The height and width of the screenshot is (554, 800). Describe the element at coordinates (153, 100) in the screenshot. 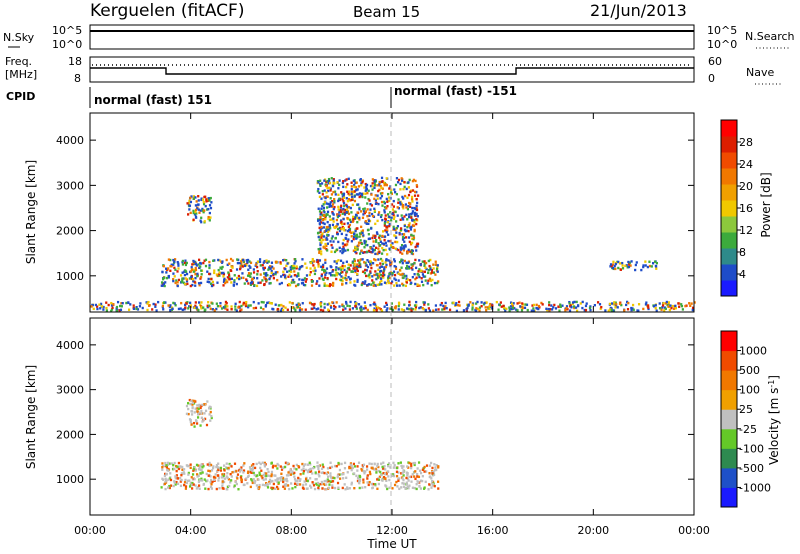

I see `cpid-segment-1: normal (fast) 151` at that location.